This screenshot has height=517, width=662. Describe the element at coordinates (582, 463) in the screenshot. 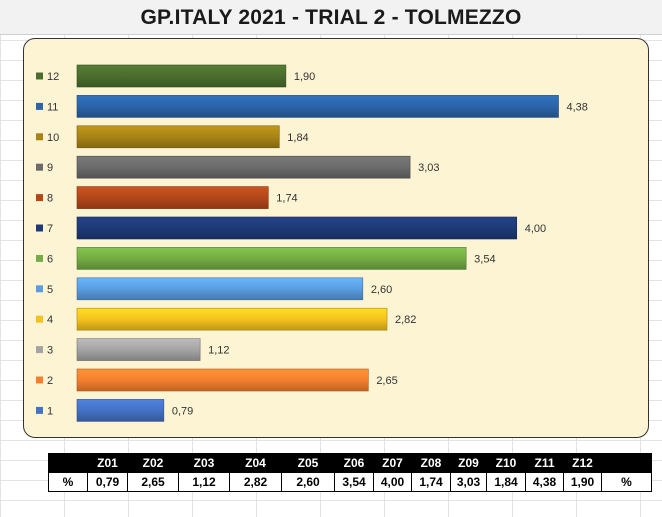

I see `zone-header-cell: Z12` at that location.